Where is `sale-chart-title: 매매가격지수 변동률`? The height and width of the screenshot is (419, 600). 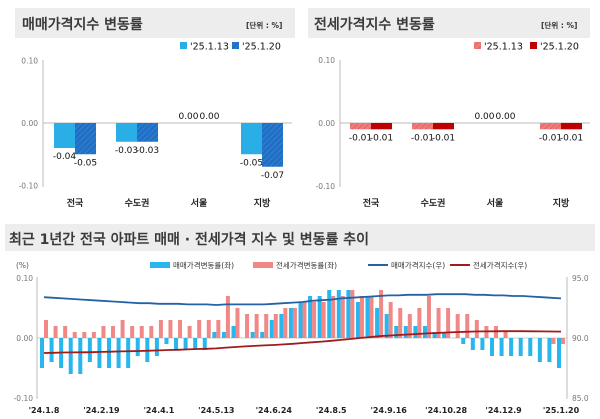 sale-chart-title: 매매가격지수 변동률 is located at coordinates (82, 25).